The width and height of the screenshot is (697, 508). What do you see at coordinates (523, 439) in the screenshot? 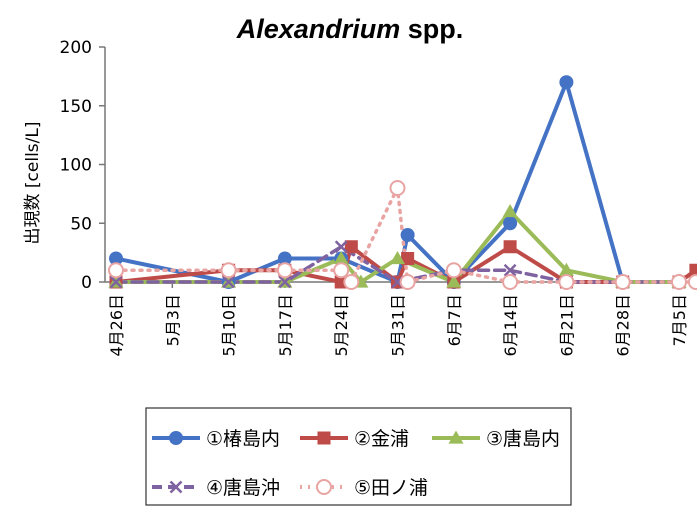
I see `legend-label: ③唐島内` at bounding box center [523, 439].